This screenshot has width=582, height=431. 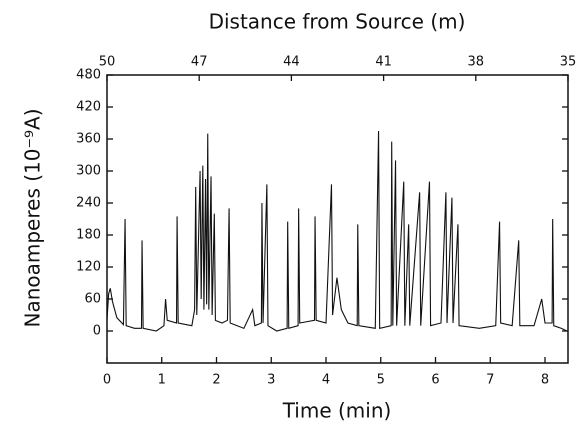 I want to click on x-tick-label: 5, so click(x=381, y=380).